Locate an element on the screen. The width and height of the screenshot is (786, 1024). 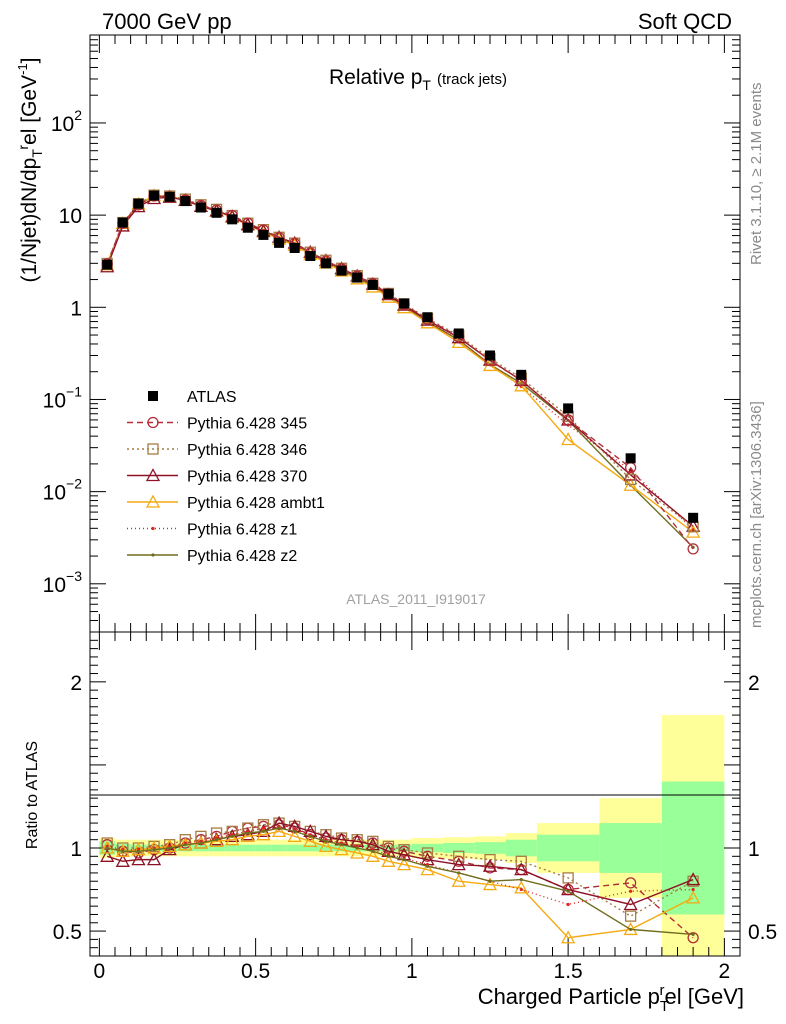
plot-title-extra: (track jets) is located at coordinates (472, 79).